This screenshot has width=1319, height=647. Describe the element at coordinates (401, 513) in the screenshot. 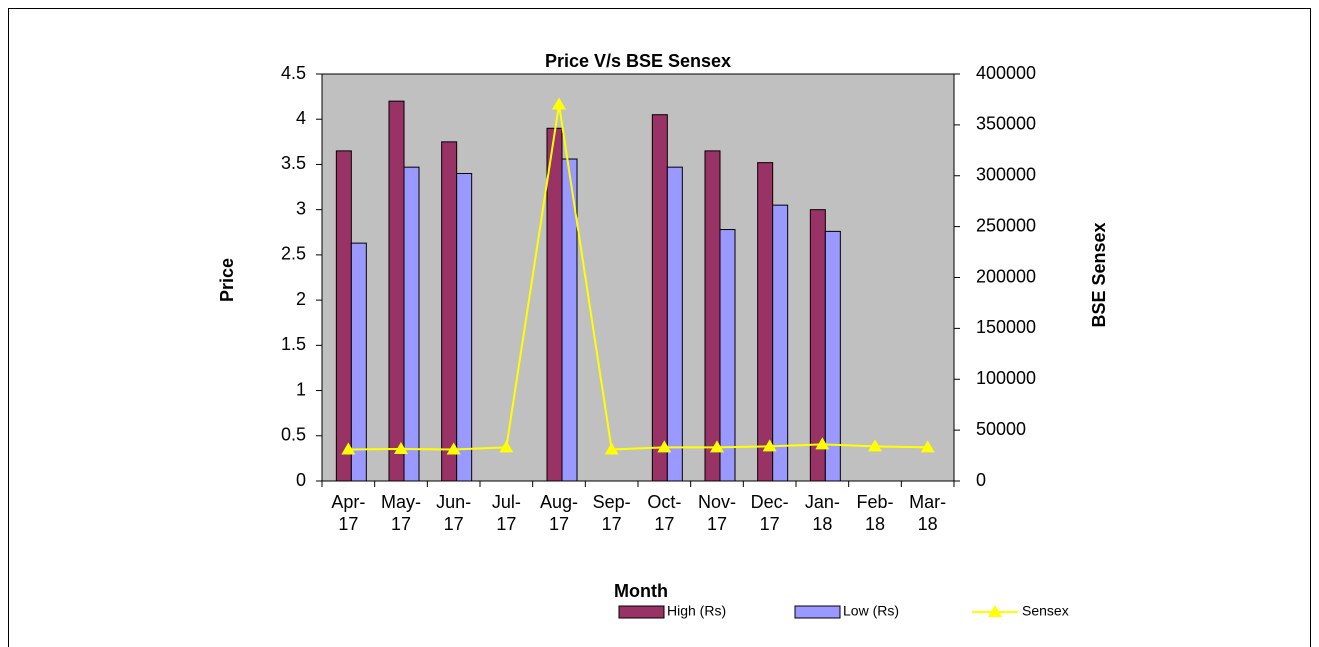

I see `x-tick-label: May-17` at that location.